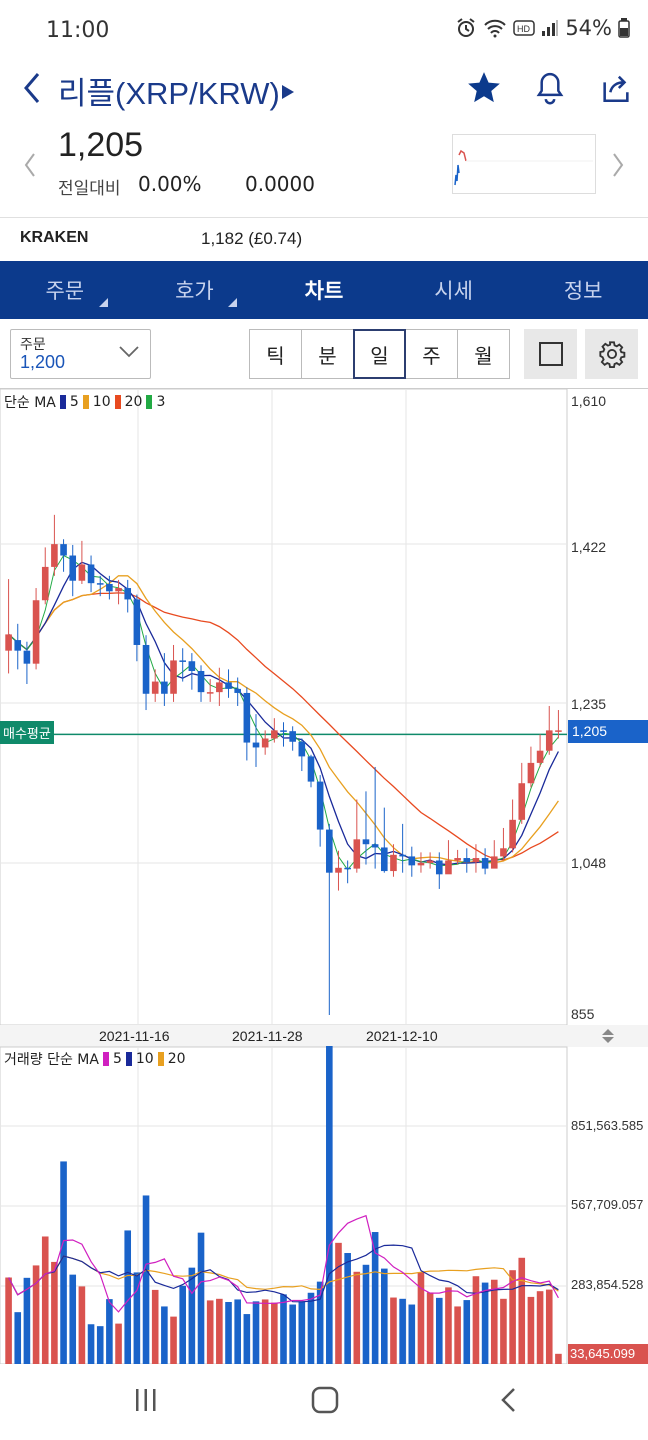 The height and width of the screenshot is (1440, 648). Describe the element at coordinates (80, 354) in the screenshot. I see `order-dropdown: 주문 1,200` at that location.